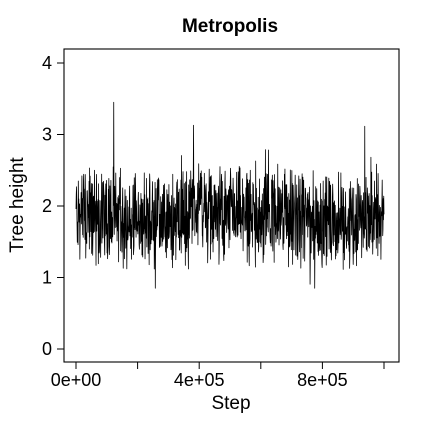 The width and height of the screenshot is (423, 423). What do you see at coordinates (47, 206) in the screenshot?
I see `y-tick-label: 2` at bounding box center [47, 206].